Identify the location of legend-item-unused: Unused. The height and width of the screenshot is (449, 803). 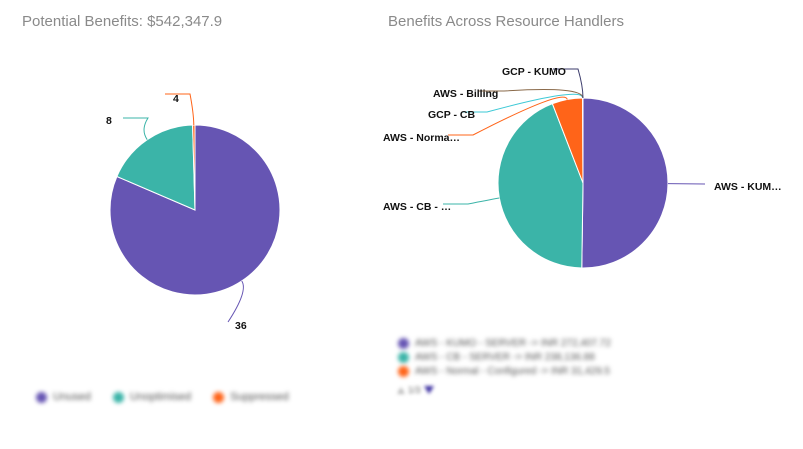
(63, 397).